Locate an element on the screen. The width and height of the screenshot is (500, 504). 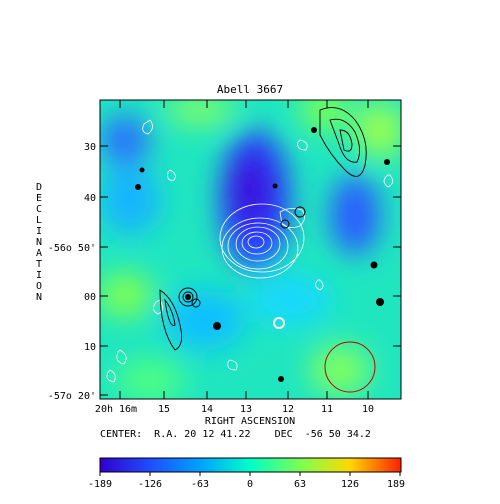
x-tick-label: 15 is located at coordinates (164, 409).